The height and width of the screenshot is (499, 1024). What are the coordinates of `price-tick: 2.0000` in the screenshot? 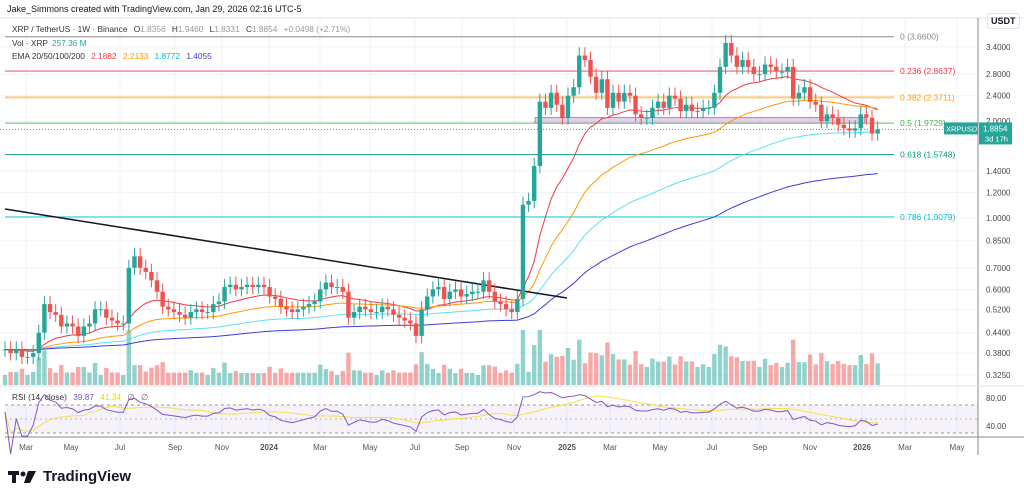 It's located at (998, 121).